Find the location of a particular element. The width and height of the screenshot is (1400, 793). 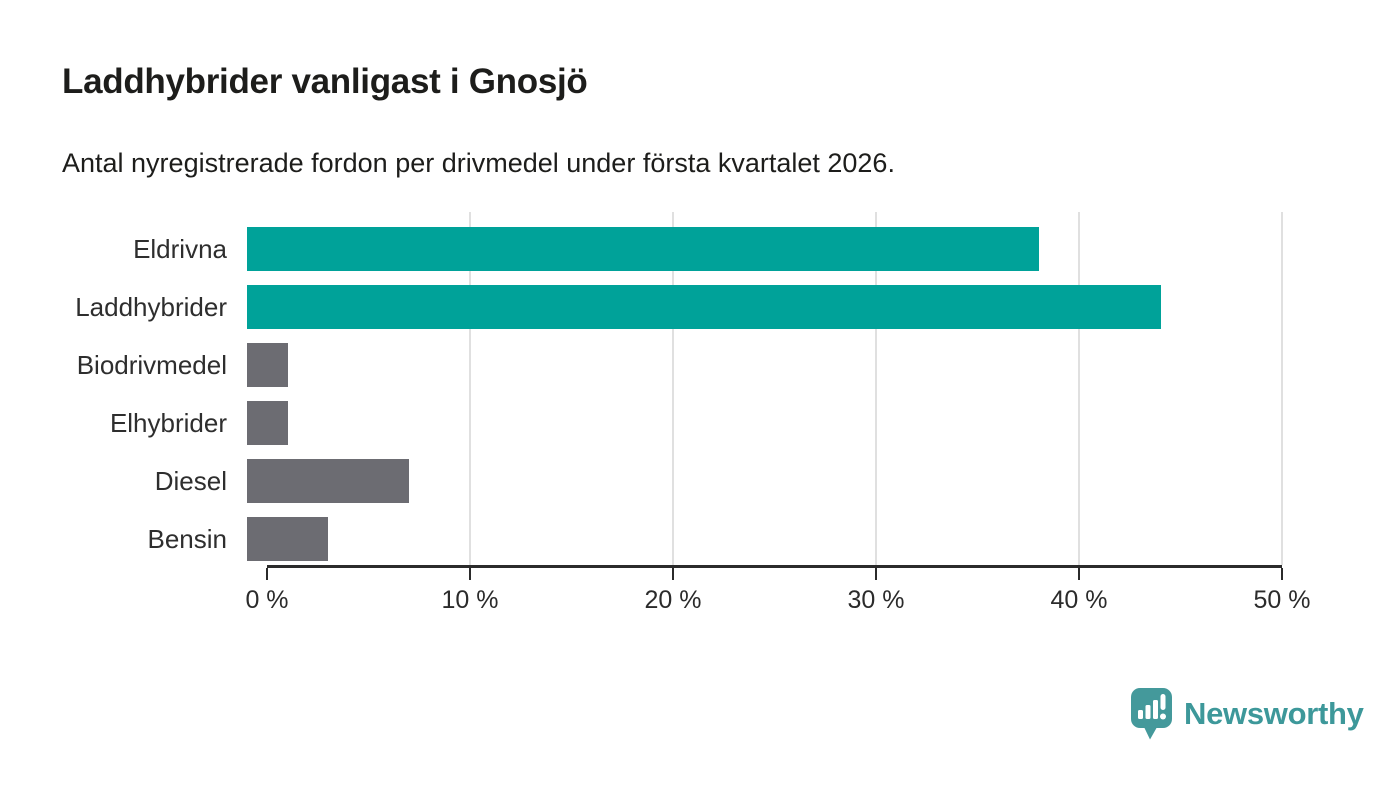

category-label: Laddhybrider is located at coordinates (151, 306).